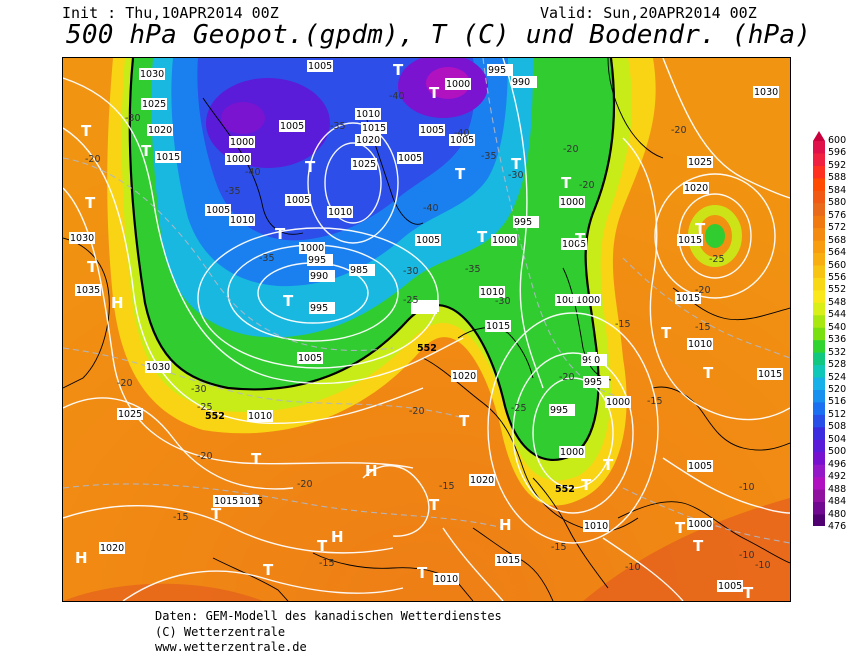 The height and width of the screenshot is (657, 850). Describe the element at coordinates (837, 352) in the screenshot. I see `legend-label: 532` at that location.